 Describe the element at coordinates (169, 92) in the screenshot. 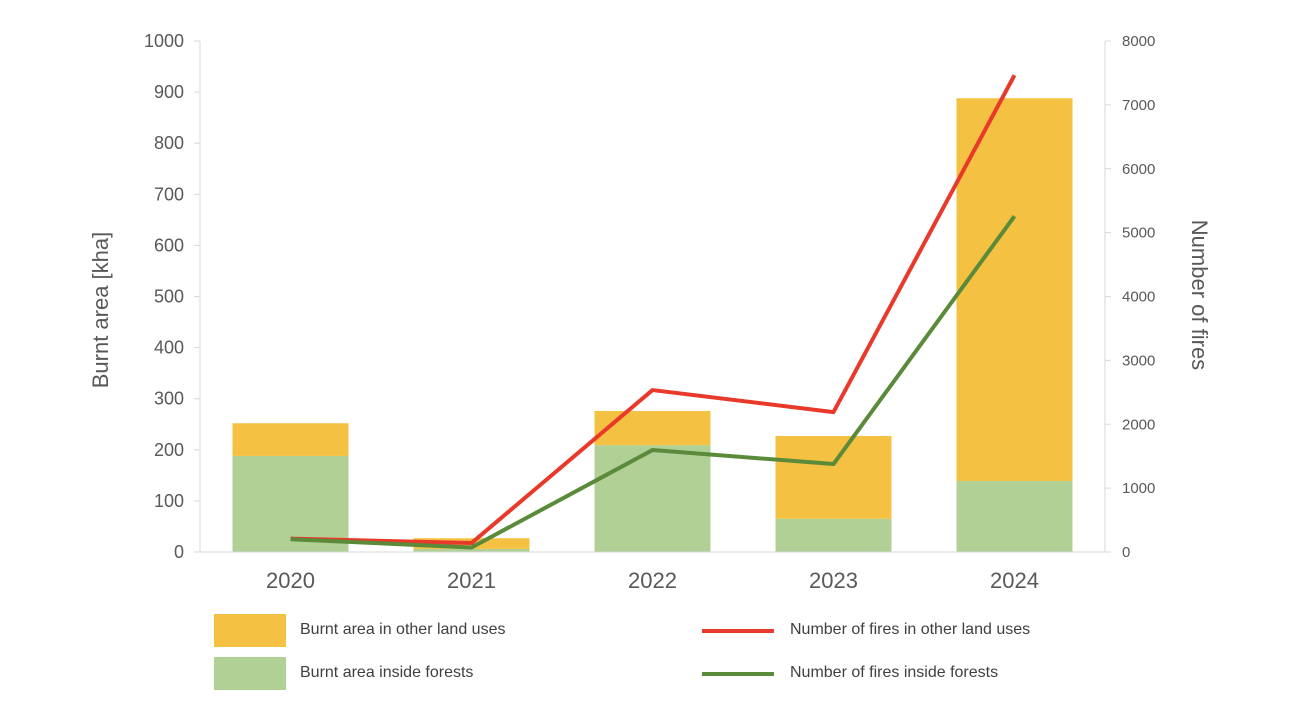

I see `left-tick-label: 900` at that location.